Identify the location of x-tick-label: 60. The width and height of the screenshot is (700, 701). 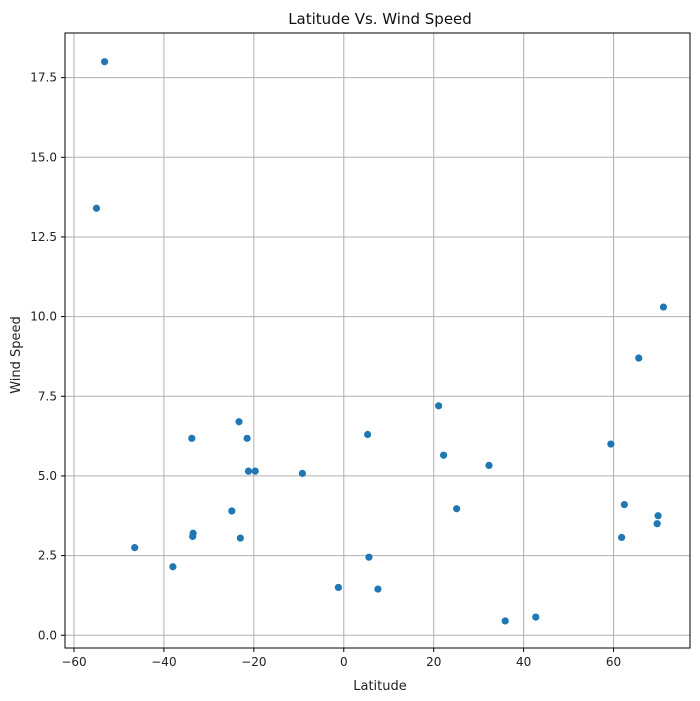
(613, 662).